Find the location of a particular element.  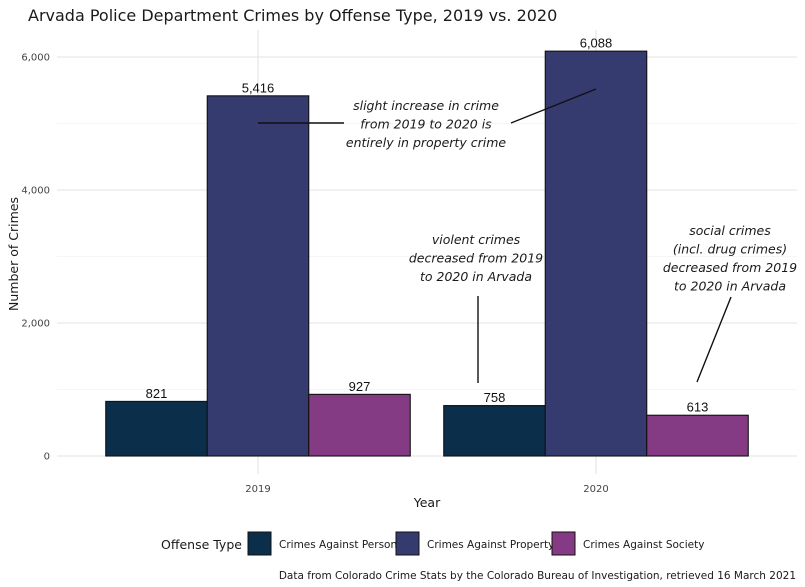

annotation-line: from 2019 to 2020 is is located at coordinates (426, 124).